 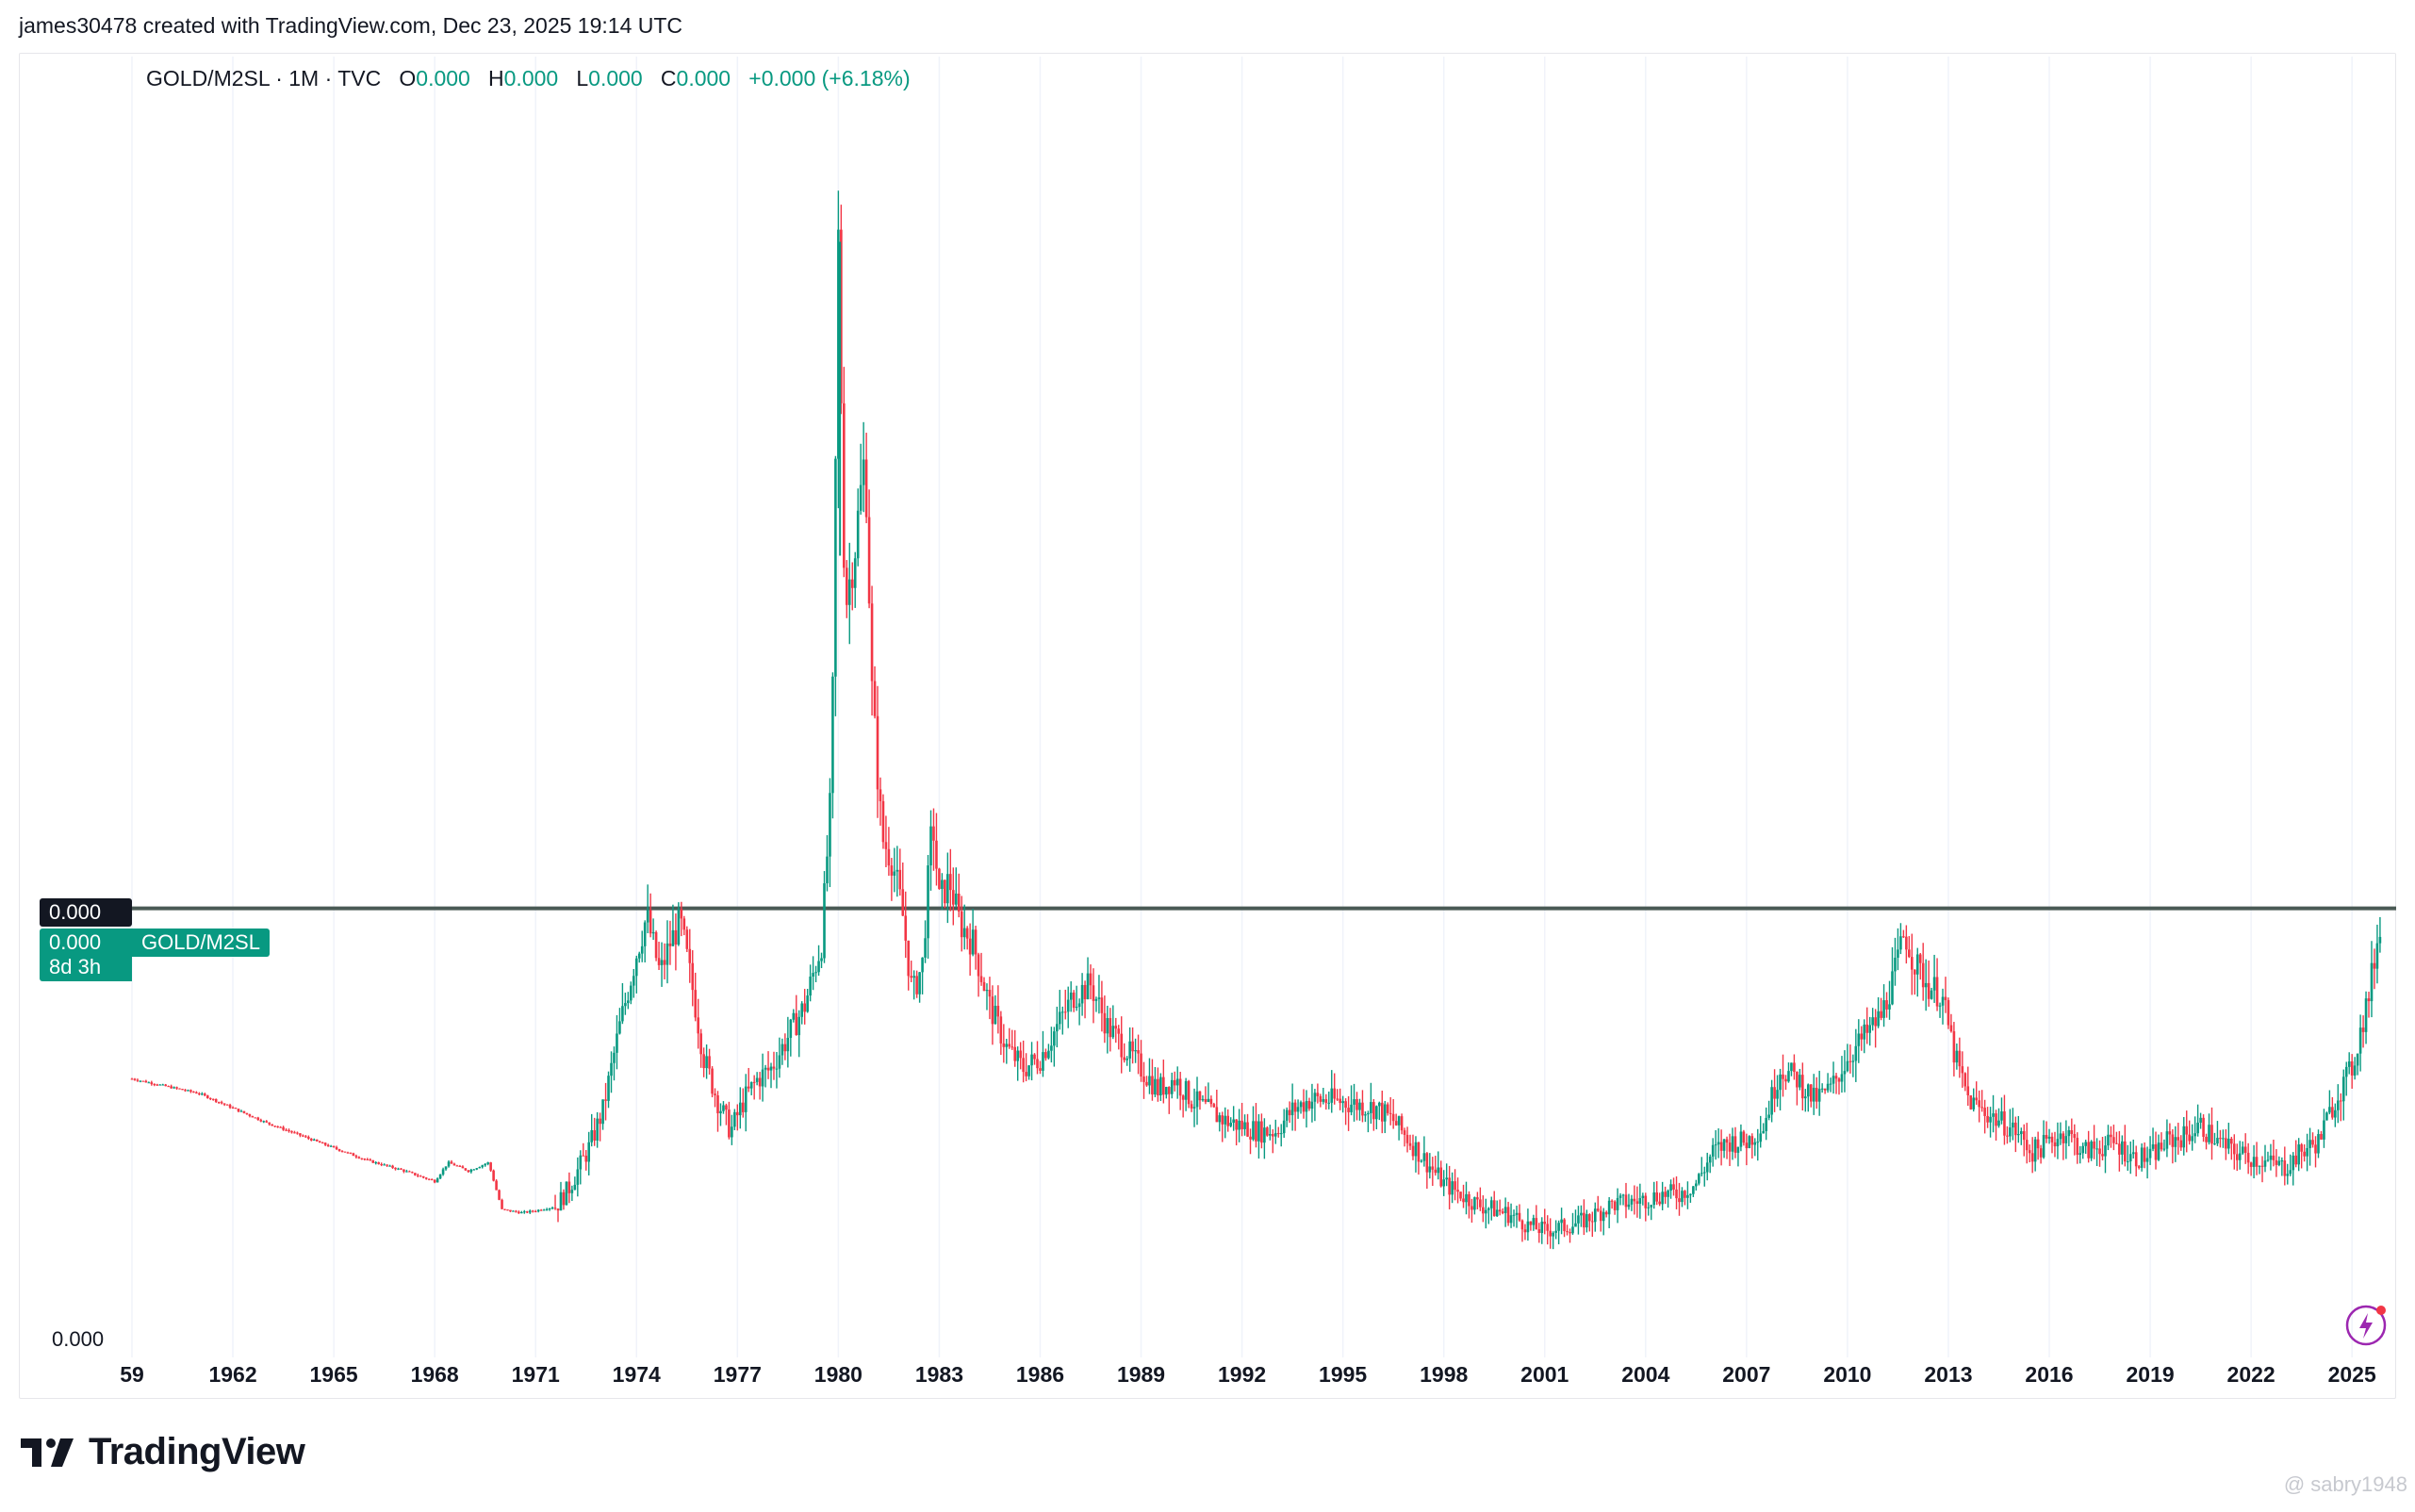 I want to click on watermark: @ sabry1948, so click(x=2345, y=1484).